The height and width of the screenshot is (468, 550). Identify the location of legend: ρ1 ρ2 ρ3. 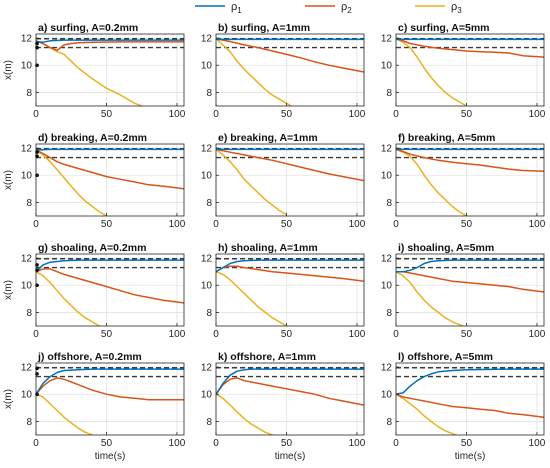
(328, 8).